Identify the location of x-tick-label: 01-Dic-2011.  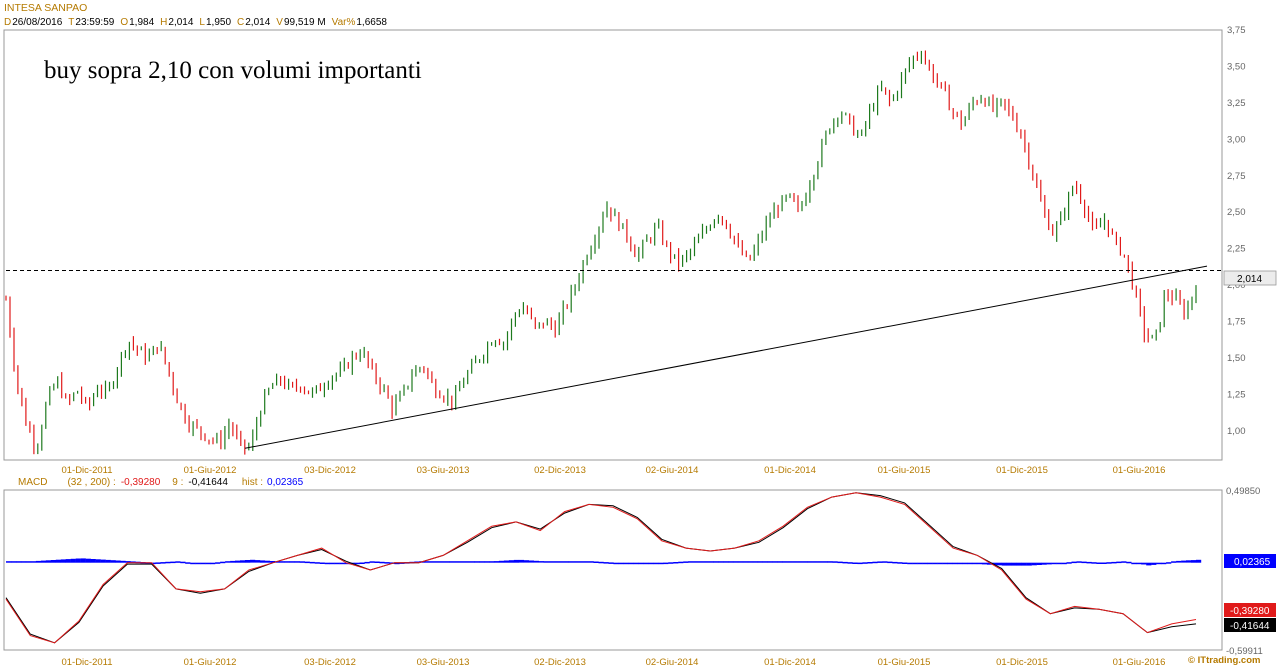
(86, 470).